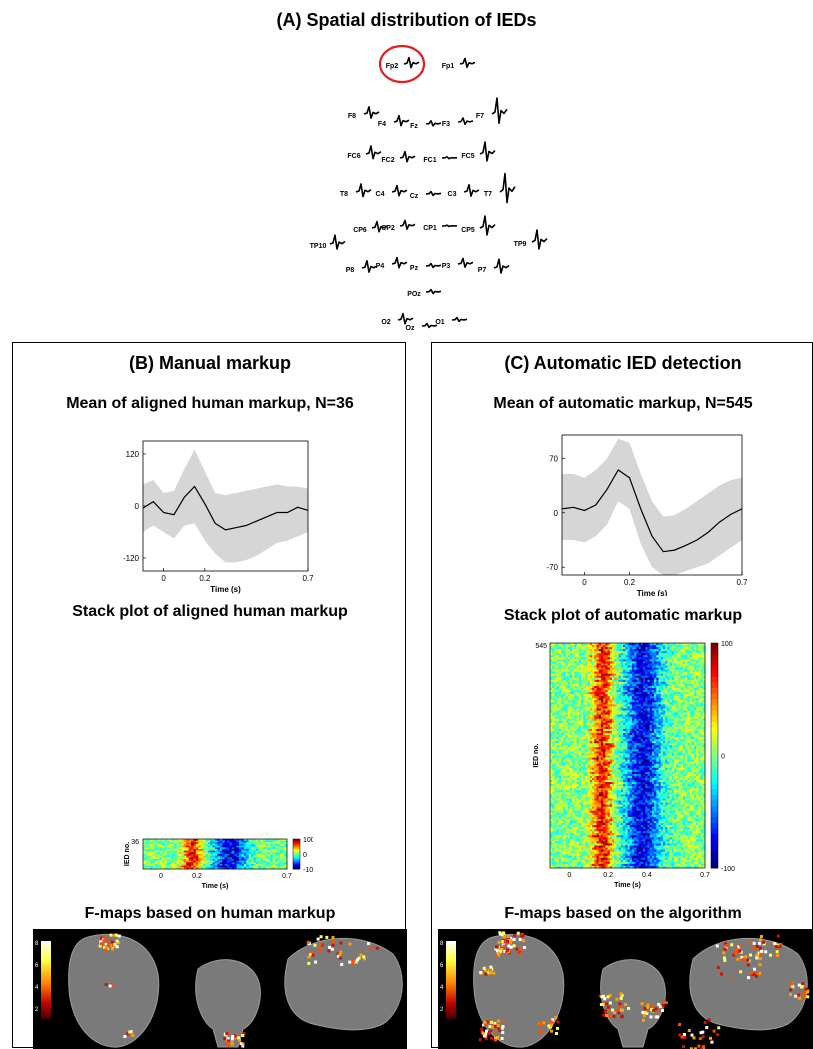 This screenshot has width=813, height=1049. I want to click on panel-b-stack-title: Stack plot of aligned human markup, so click(210, 612).